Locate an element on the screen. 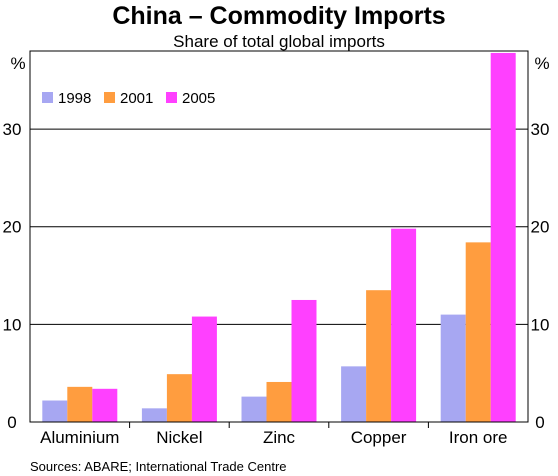 This screenshot has width=558, height=476. chart-title: China – Commodity Imports is located at coordinates (279, 16).